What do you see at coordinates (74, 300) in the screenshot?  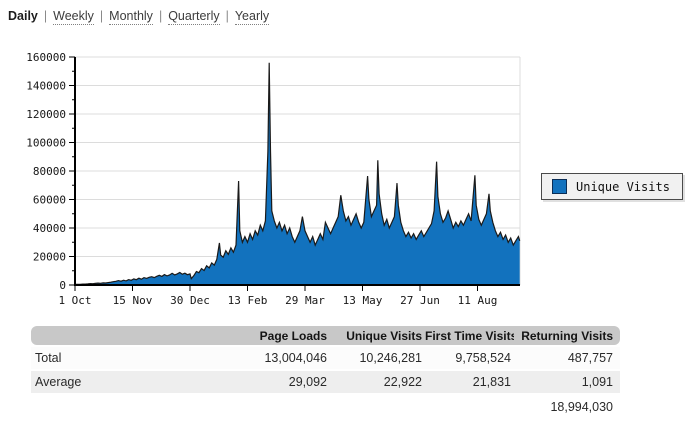 I see `x-axis-label: 1 Oct` at bounding box center [74, 300].